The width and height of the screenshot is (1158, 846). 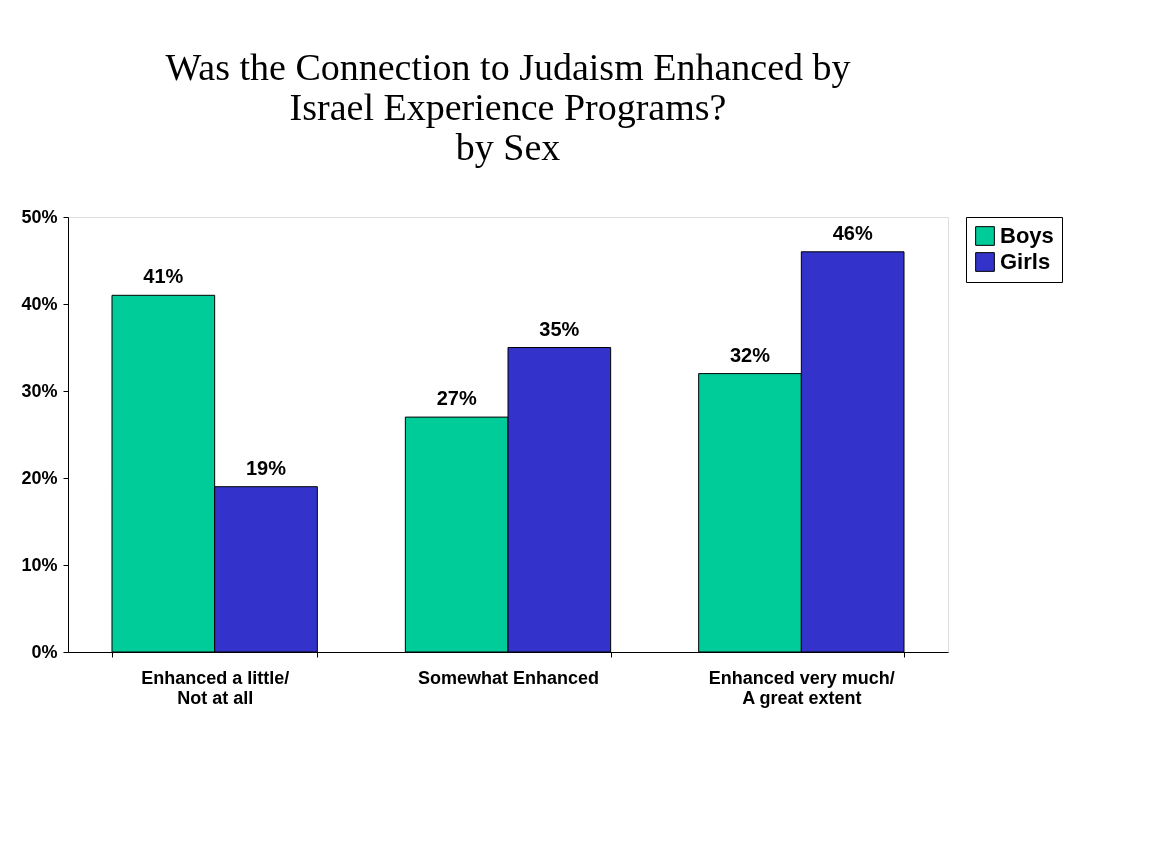 What do you see at coordinates (508, 677) in the screenshot?
I see `x-tick-label: Somewhat Enhanced` at bounding box center [508, 677].